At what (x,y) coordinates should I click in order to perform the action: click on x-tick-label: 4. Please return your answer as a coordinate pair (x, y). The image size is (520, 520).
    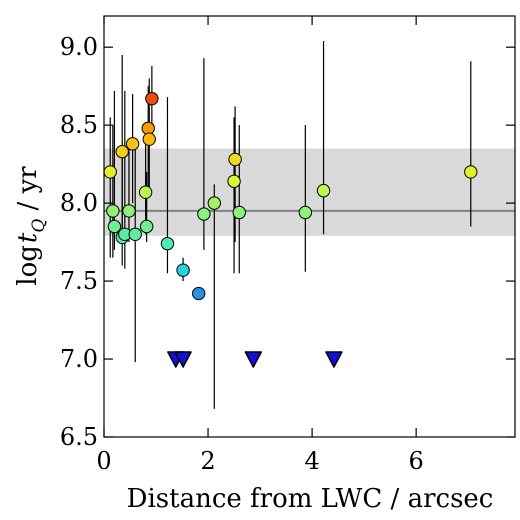
    Looking at the image, I should click on (311, 461).